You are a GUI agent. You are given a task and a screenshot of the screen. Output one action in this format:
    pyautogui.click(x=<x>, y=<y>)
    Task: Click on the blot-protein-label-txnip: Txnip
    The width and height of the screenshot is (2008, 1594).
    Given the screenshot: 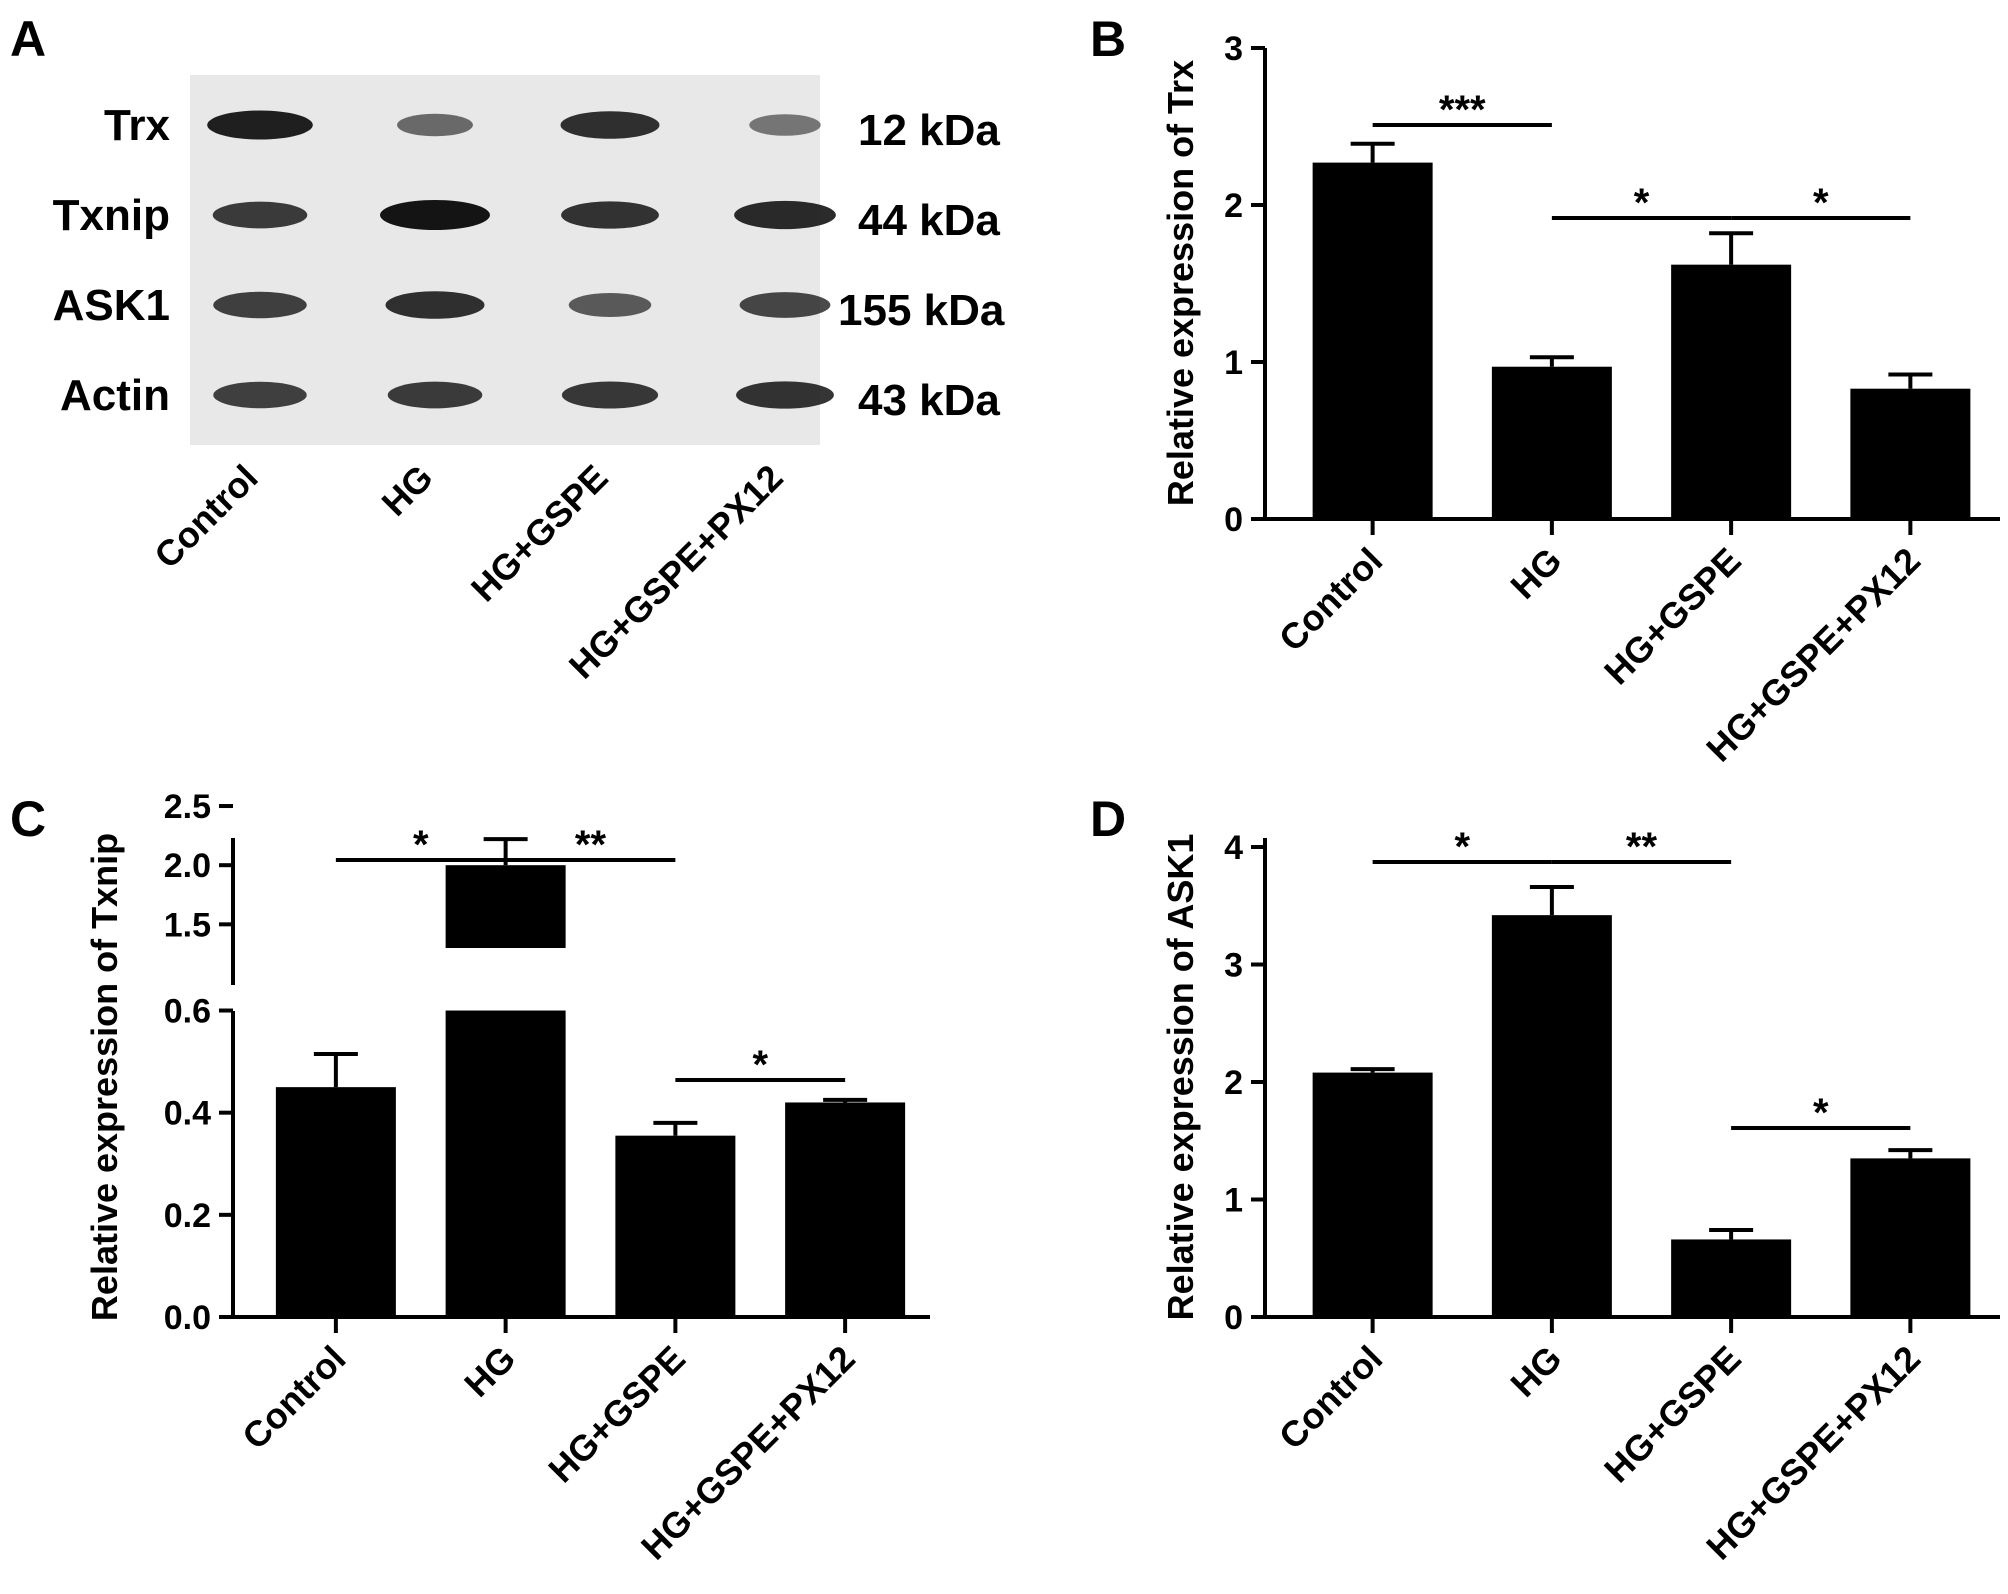 What is the action you would take?
    pyautogui.click(x=111, y=215)
    